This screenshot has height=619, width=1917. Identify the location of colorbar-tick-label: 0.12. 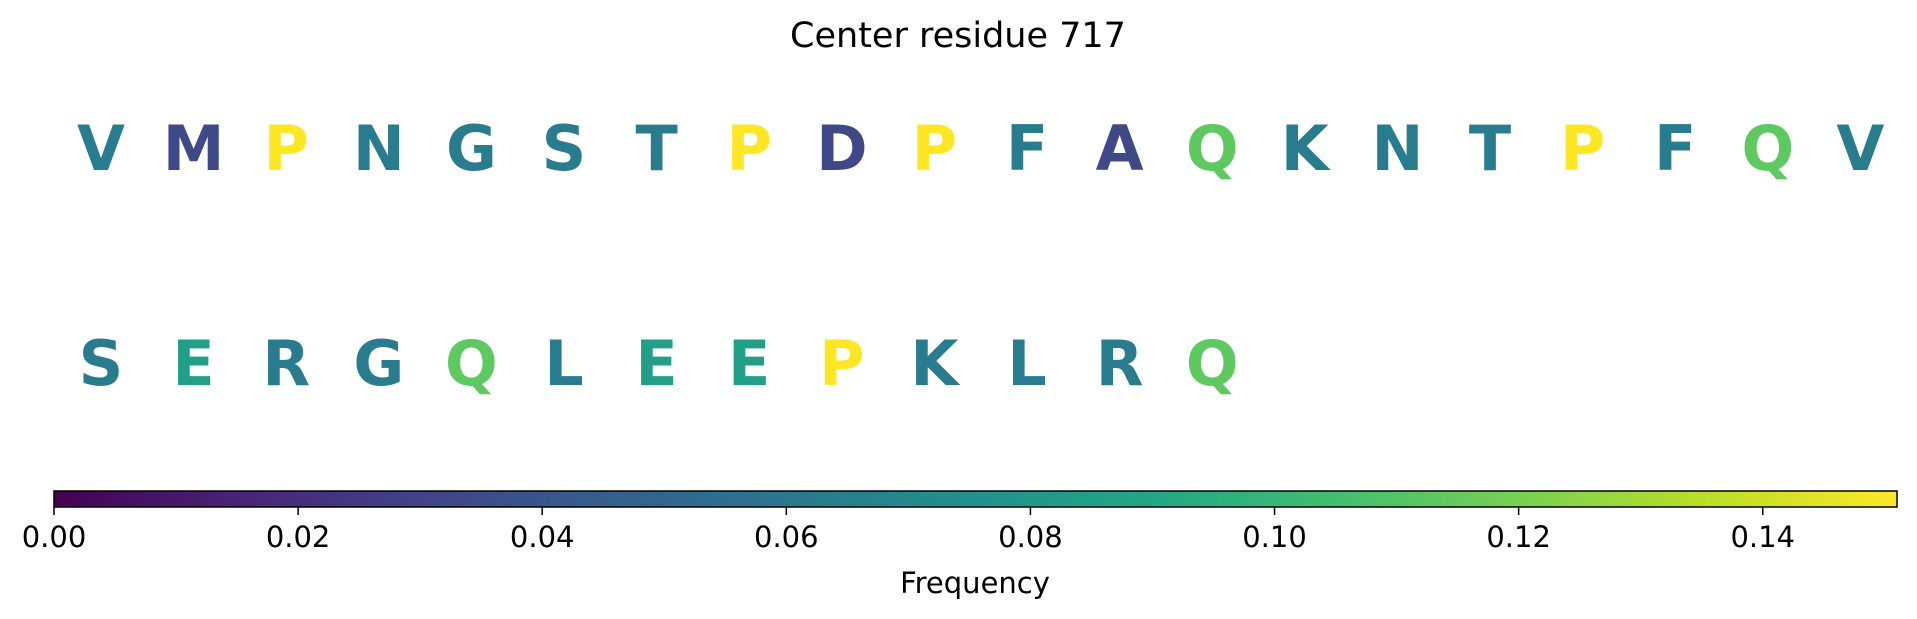
(1518, 537).